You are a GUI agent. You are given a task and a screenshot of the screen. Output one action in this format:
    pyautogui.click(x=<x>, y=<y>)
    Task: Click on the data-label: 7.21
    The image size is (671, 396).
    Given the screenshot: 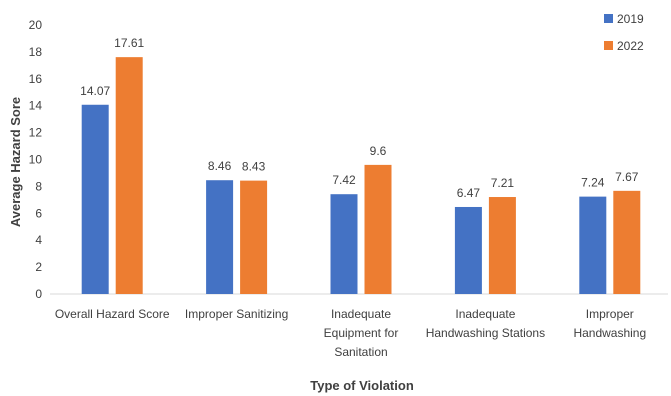 What is the action you would take?
    pyautogui.click(x=503, y=183)
    